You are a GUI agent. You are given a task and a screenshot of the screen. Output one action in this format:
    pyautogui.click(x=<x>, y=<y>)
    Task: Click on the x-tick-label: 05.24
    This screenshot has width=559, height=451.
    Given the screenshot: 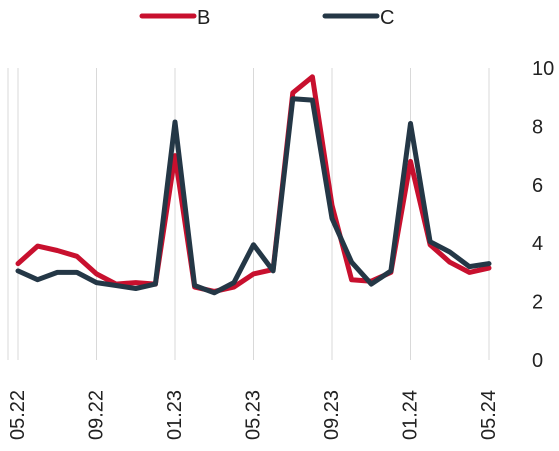 What is the action you would take?
    pyautogui.click(x=489, y=415)
    